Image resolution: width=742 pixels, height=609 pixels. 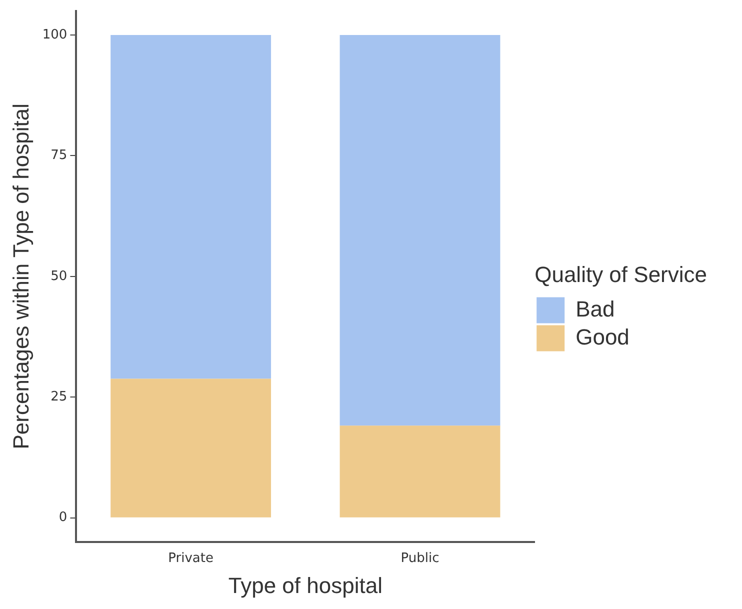 What do you see at coordinates (55, 34) in the screenshot?
I see `y-tick-label: 100` at bounding box center [55, 34].